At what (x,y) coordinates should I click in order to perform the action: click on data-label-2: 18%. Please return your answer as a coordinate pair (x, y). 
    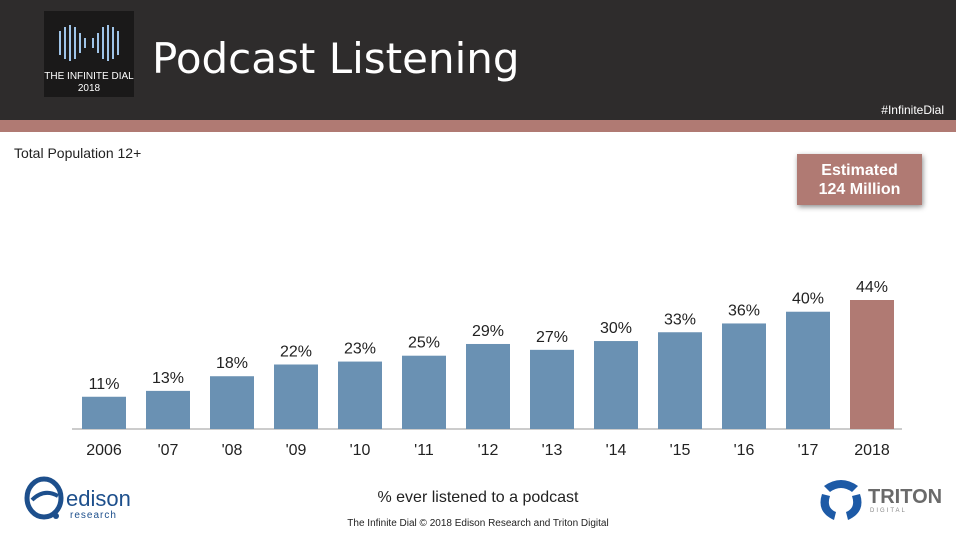
    Looking at the image, I should click on (232, 363).